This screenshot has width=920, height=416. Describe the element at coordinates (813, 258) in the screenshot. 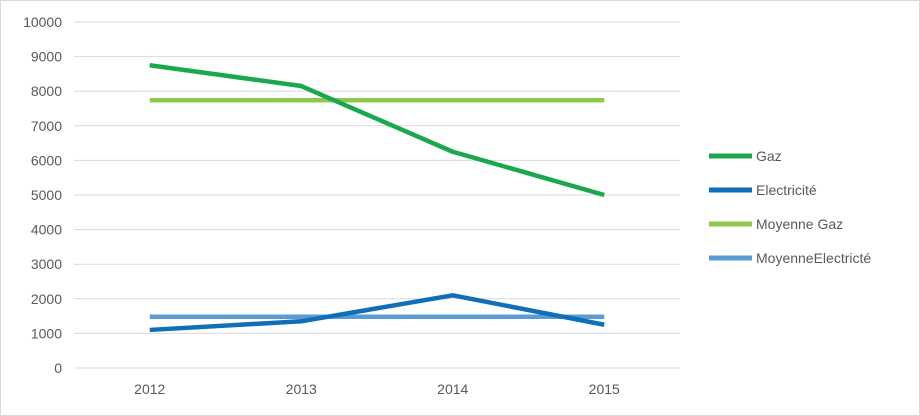

I see `legend-label: MoyenneElectricté` at that location.